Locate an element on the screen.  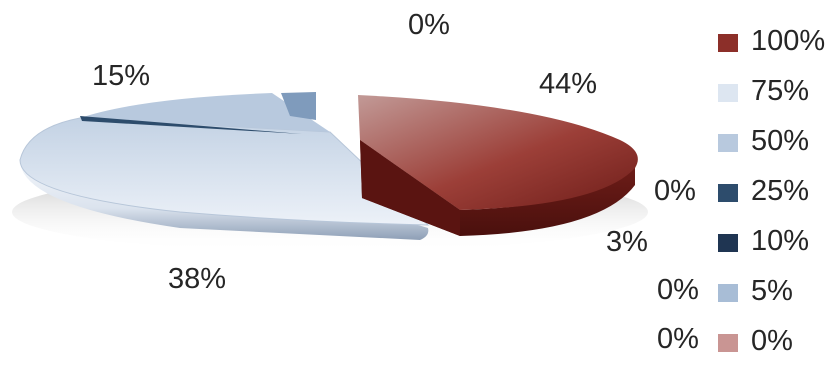
legend: 100% 75% 50% 25% 10% 5% 0% is located at coordinates (772, 197).